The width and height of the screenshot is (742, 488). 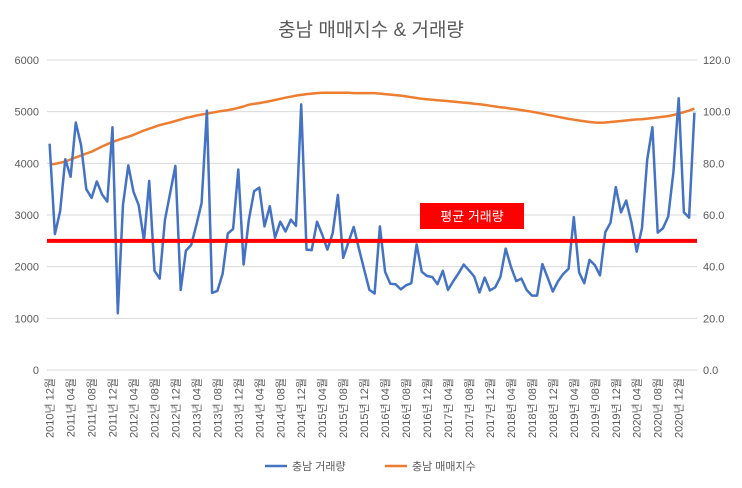 What do you see at coordinates (113, 407) in the screenshot?
I see `x-tick-label: 2011년 12월` at bounding box center [113, 407].